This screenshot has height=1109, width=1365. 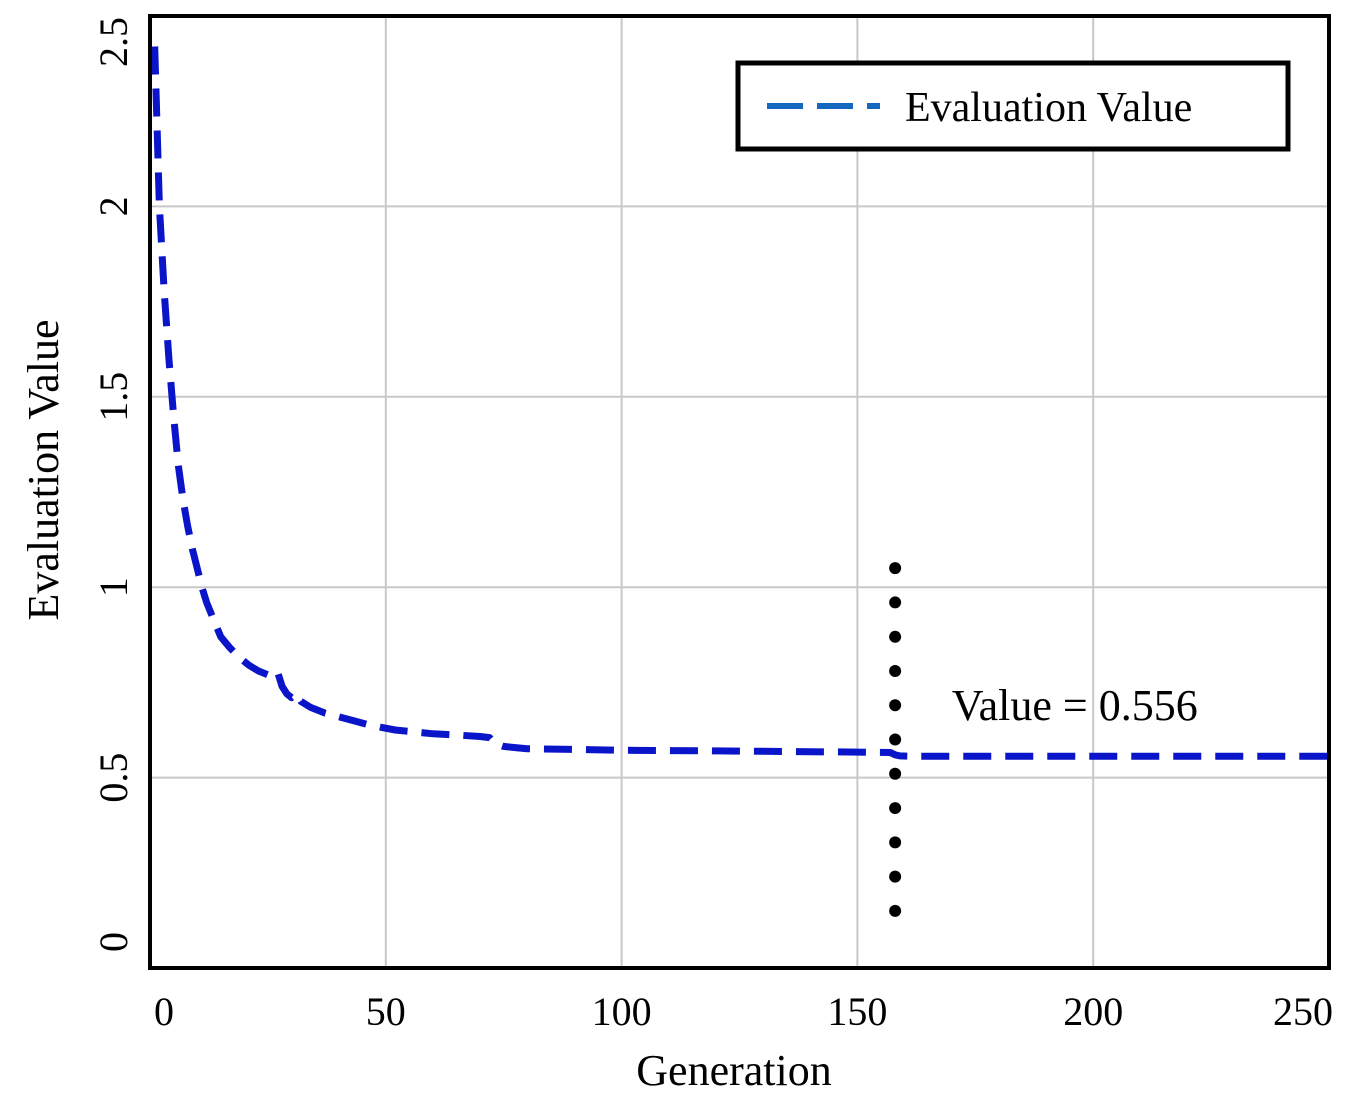 I want to click on x-tick-label: 100, so click(x=622, y=1011).